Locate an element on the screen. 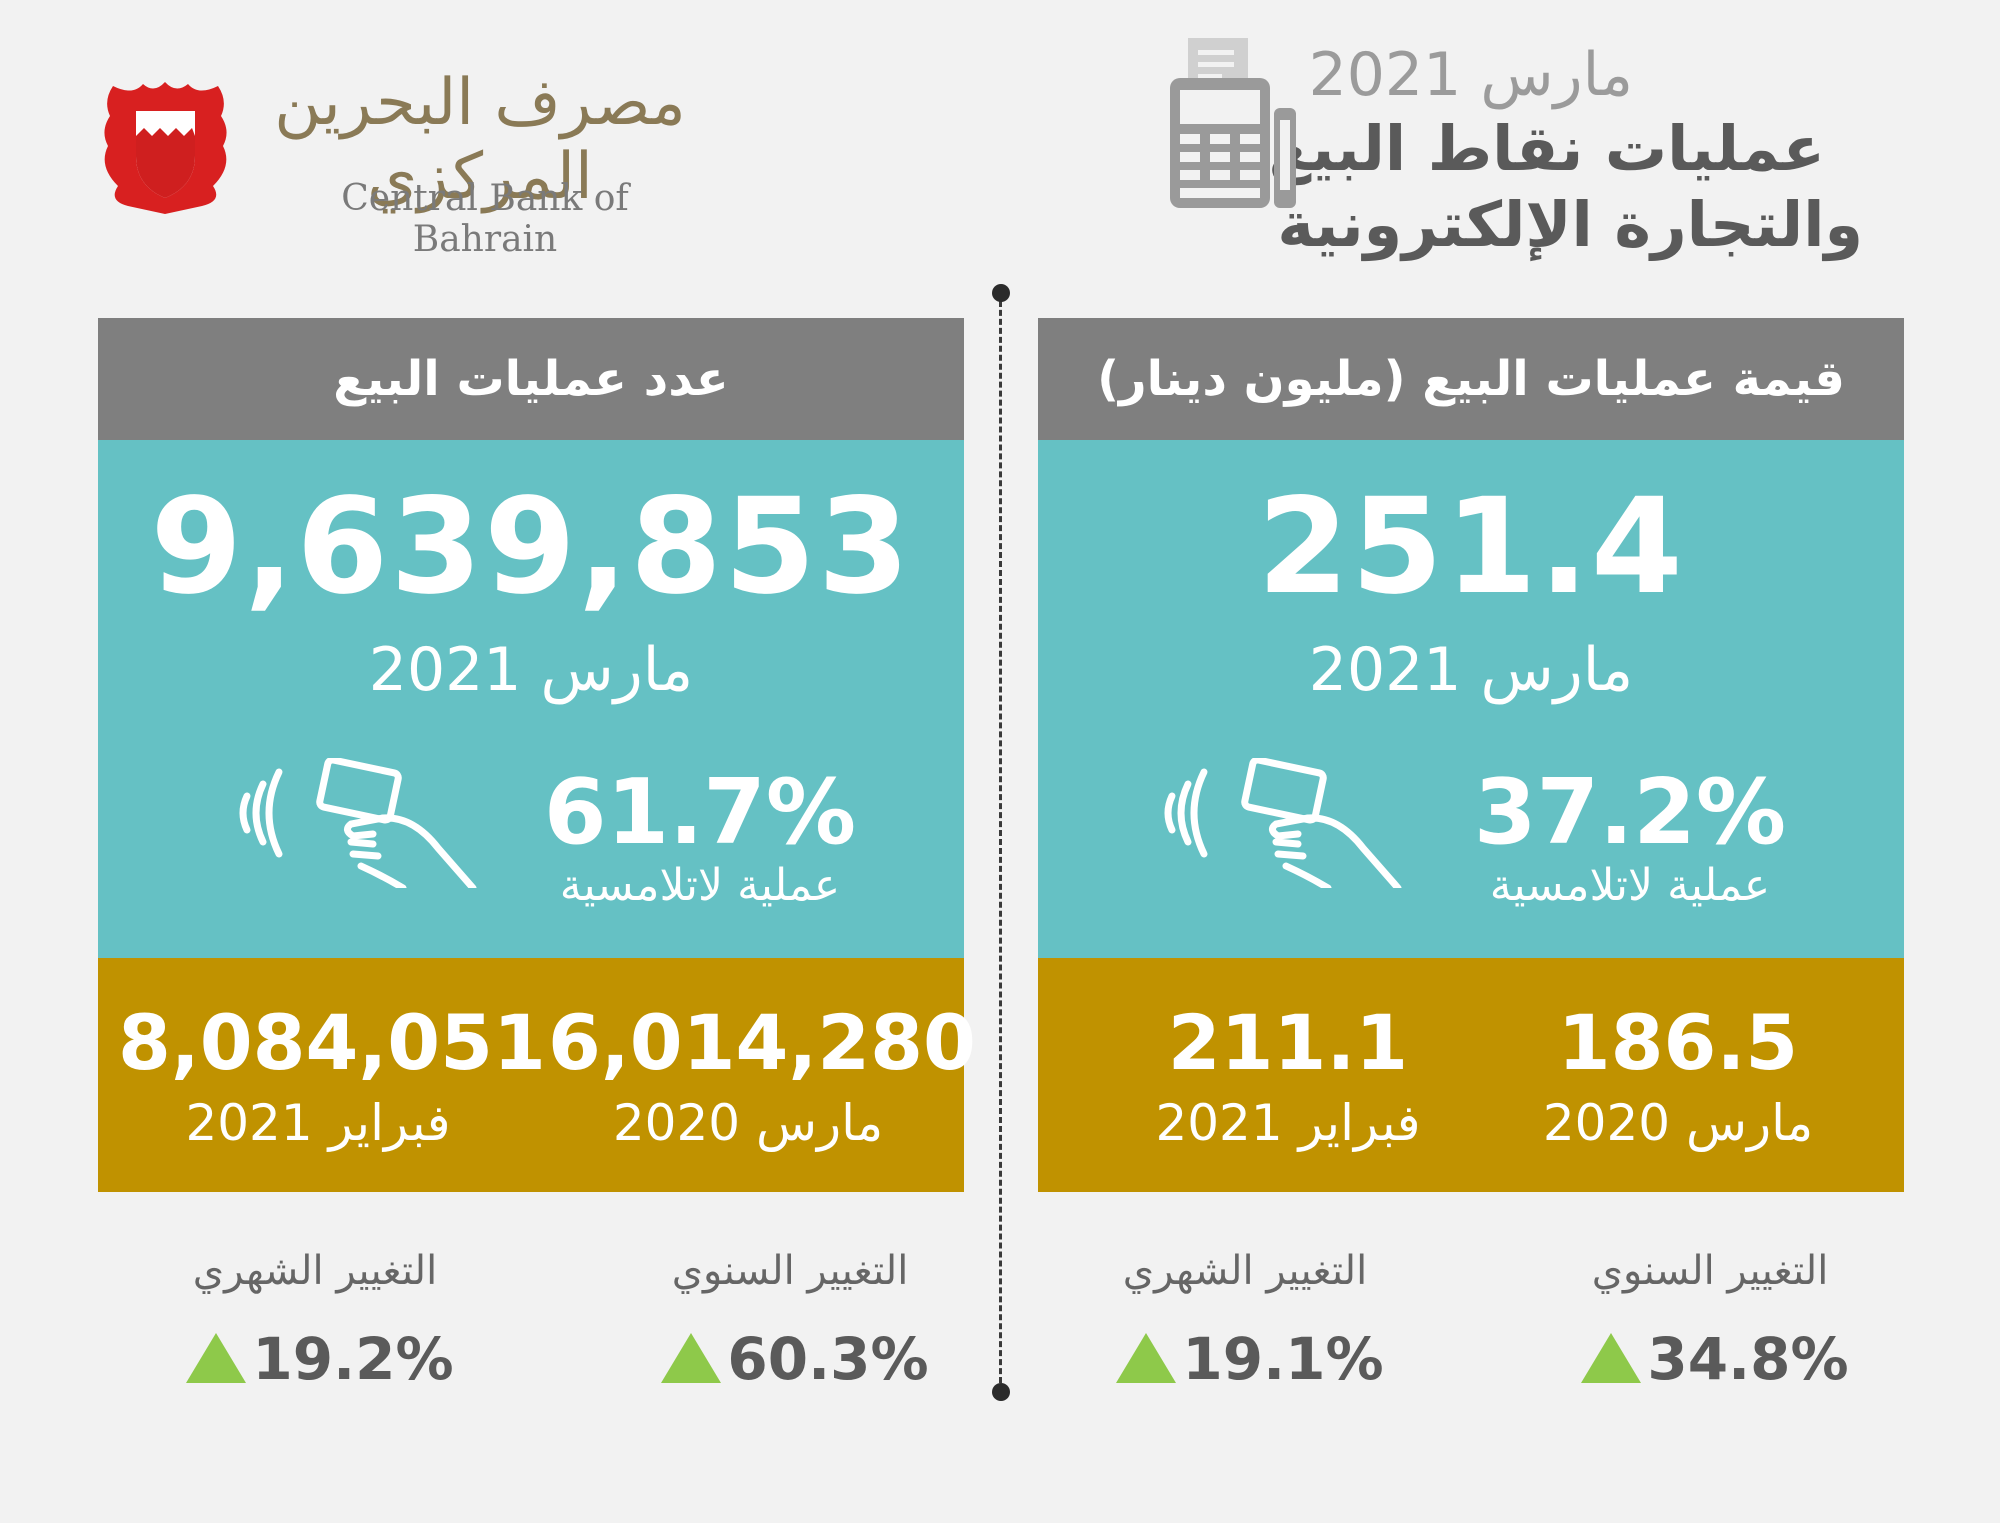  comparison-value-yoy: 6,014,280 is located at coordinates (762, 1042).